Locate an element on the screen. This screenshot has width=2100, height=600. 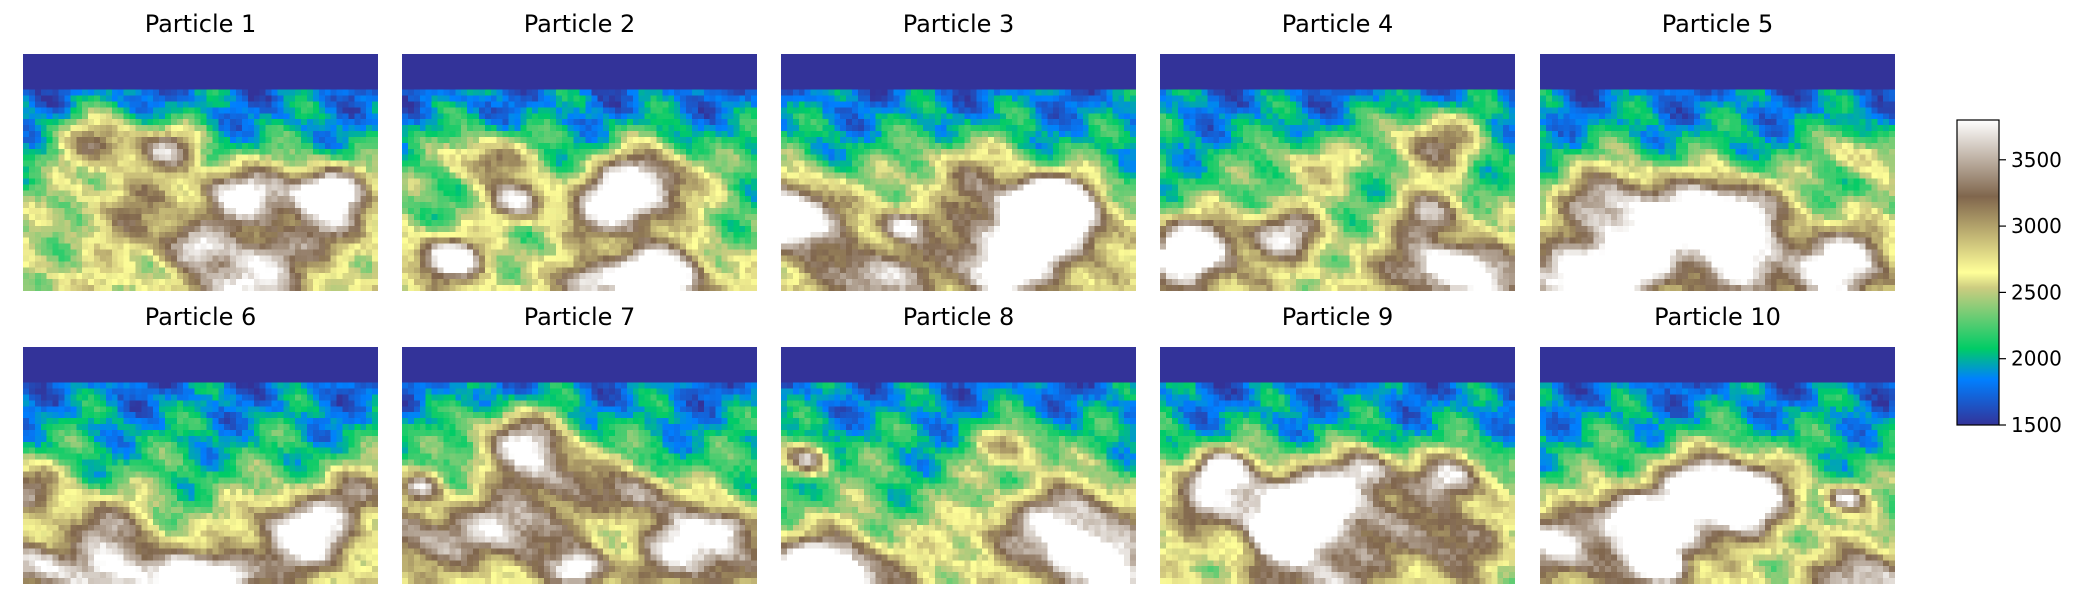
panel-title: Particle 9 is located at coordinates (1337, 317).